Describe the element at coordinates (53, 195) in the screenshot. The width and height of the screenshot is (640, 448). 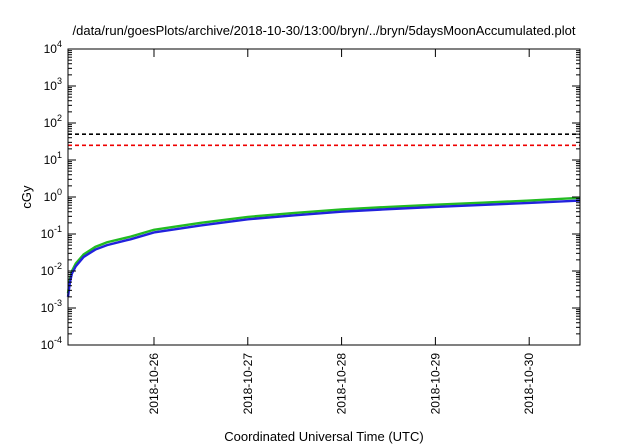
I see `y-tick-label: 10⁰` at that location.